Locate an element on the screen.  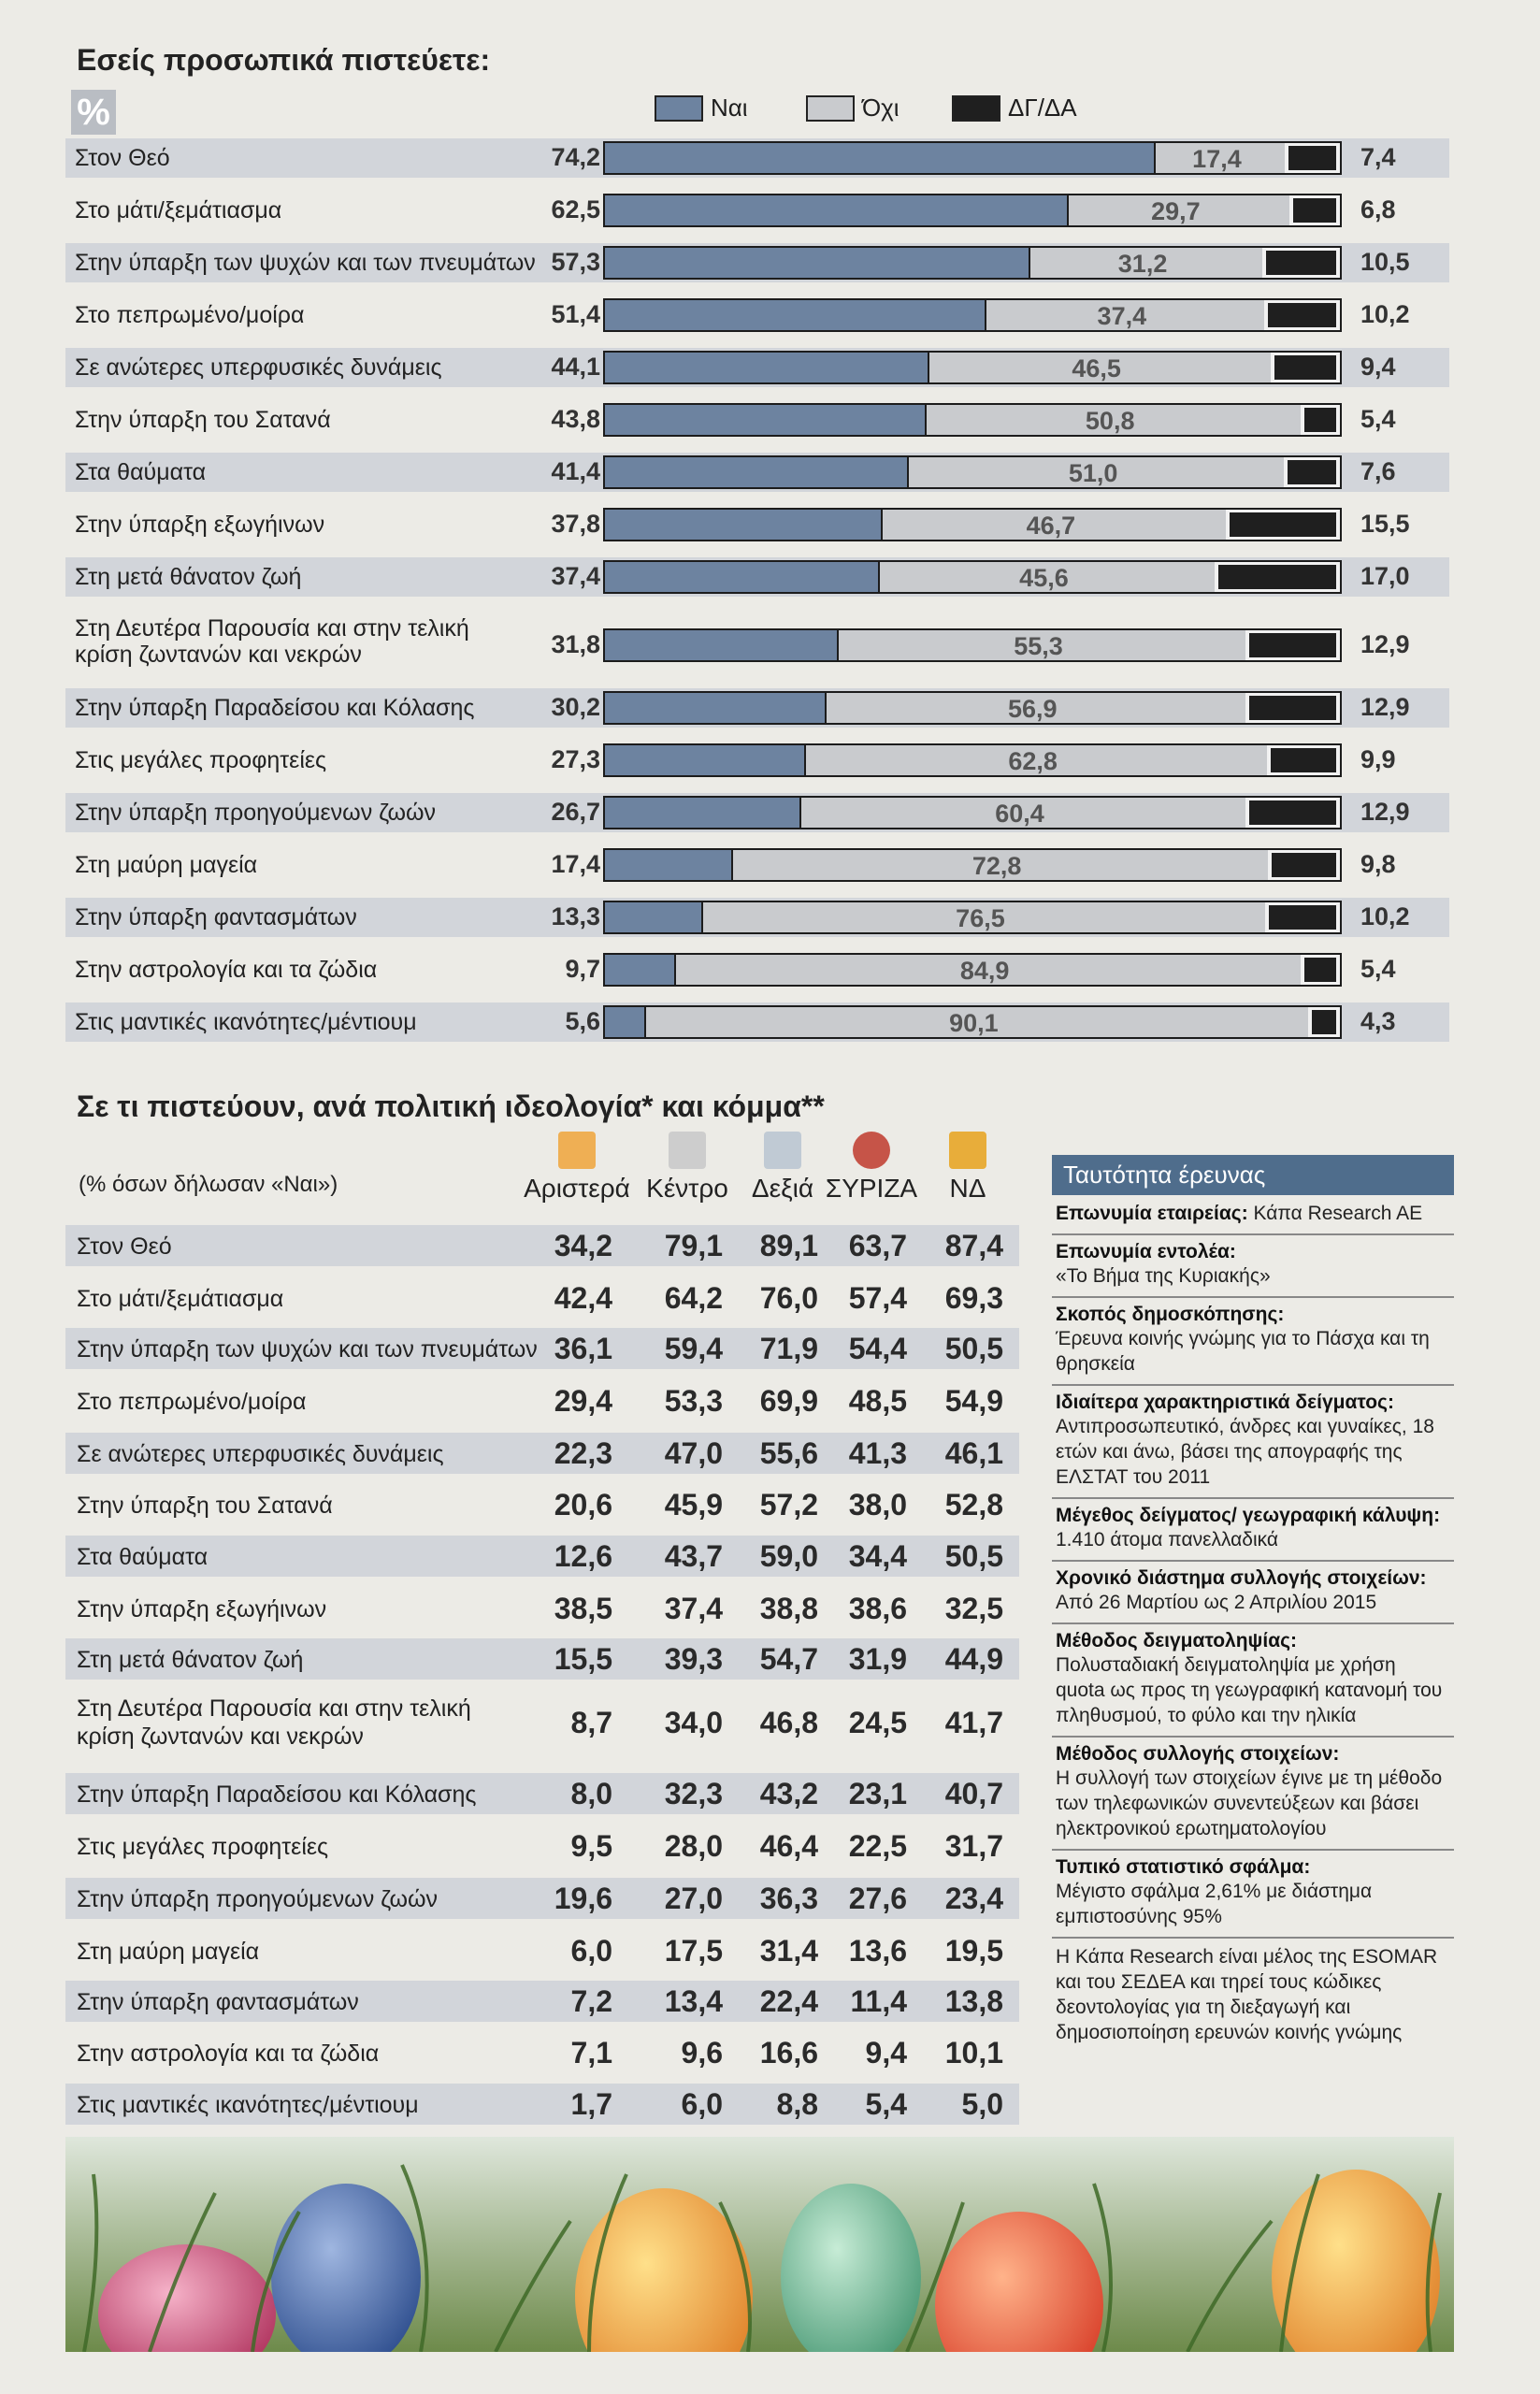
table-cell: 19,6 is located at coordinates (583, 1898).